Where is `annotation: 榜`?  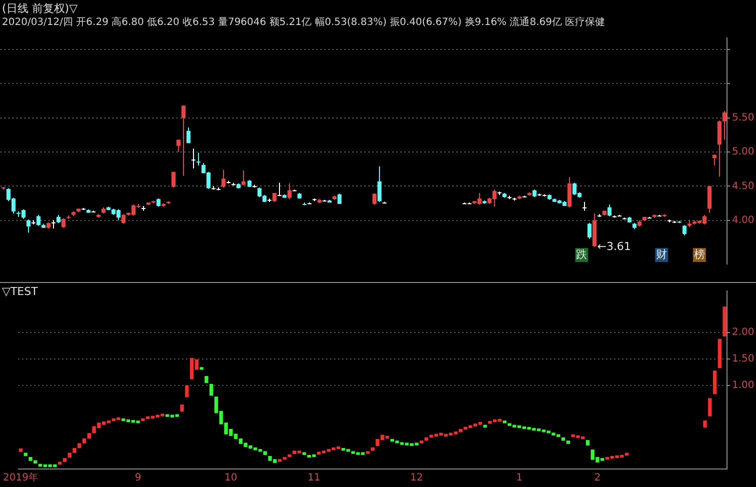 annotation: 榜 is located at coordinates (699, 254).